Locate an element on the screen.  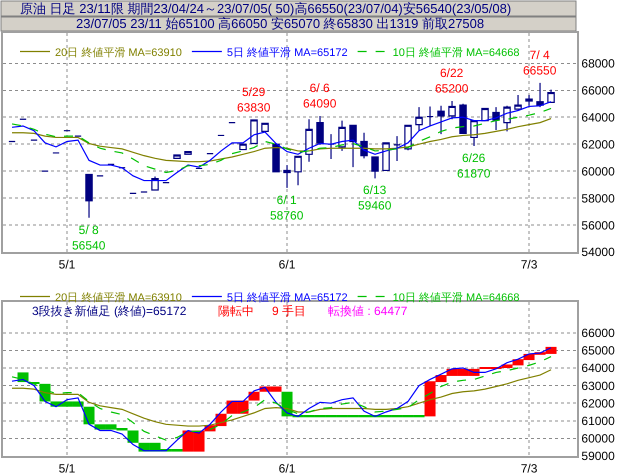
annotation: 6/26 61870 is located at coordinates (474, 166).